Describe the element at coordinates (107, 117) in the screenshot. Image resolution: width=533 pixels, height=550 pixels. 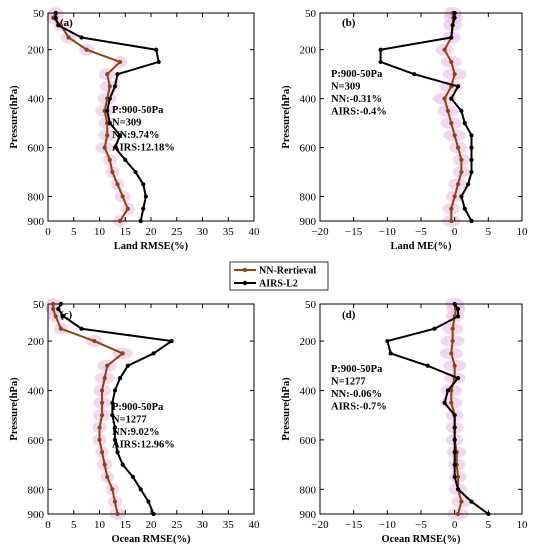
I see `series-line-airs` at that location.